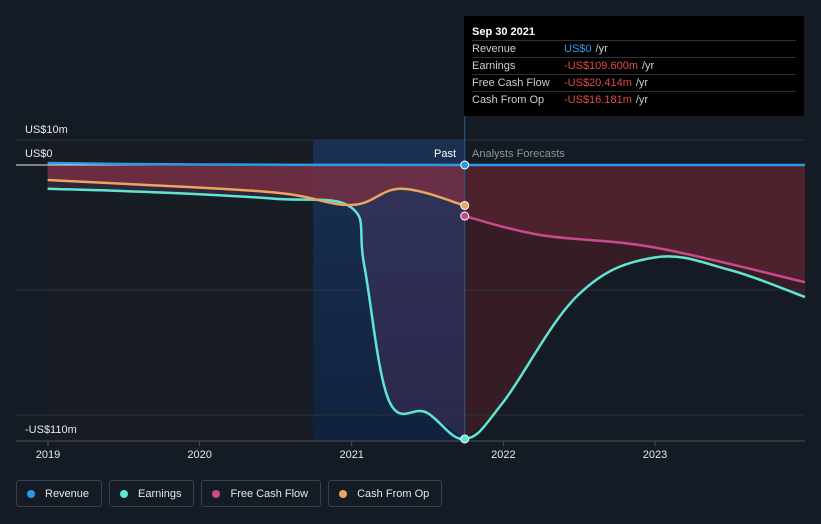 The width and height of the screenshot is (821, 524). What do you see at coordinates (465, 165) in the screenshot?
I see `revenue-marker` at bounding box center [465, 165].